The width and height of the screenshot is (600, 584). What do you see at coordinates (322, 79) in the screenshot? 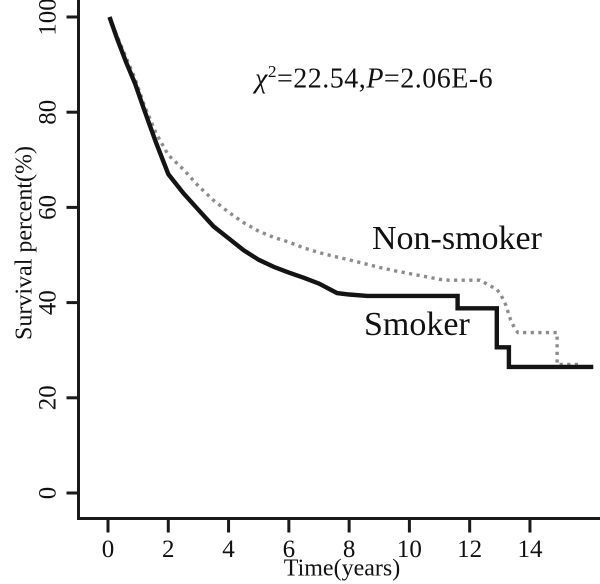
I see `annotation-chisq-value: =22.54,` at bounding box center [322, 79].